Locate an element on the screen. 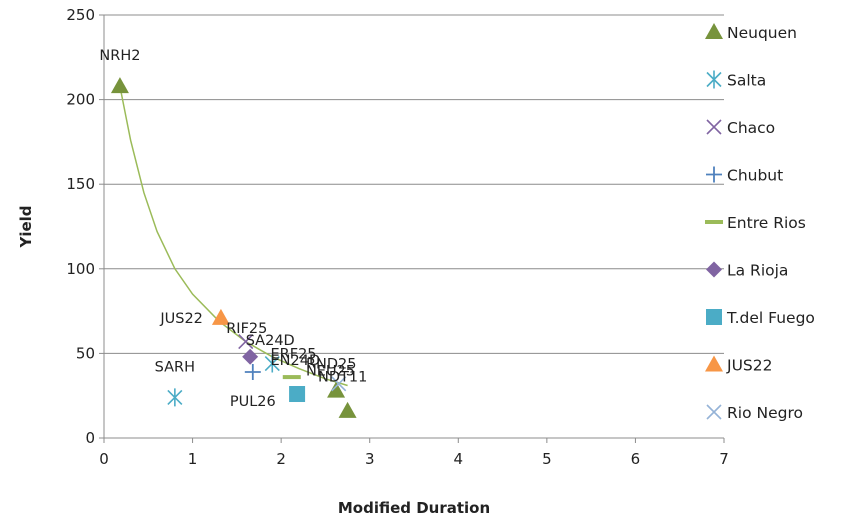 Image resolution: width=853 pixels, height=519 pixels. point-jus22 is located at coordinates (220, 316).